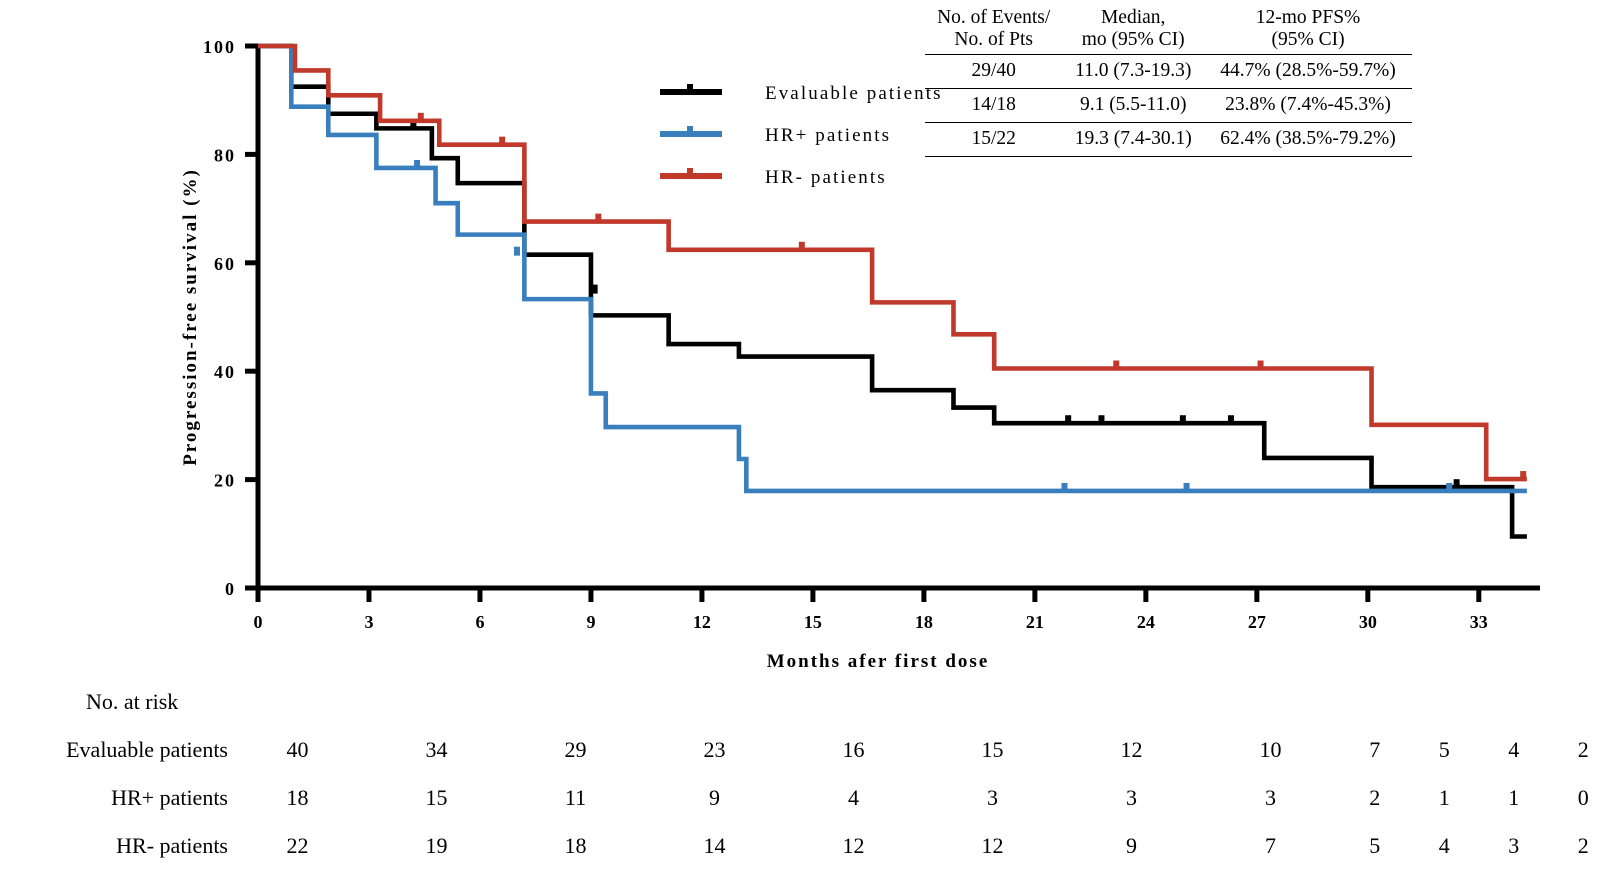  What do you see at coordinates (1133, 30) in the screenshot?
I see `summary-header-median: Median, mo (95% CI)` at bounding box center [1133, 30].